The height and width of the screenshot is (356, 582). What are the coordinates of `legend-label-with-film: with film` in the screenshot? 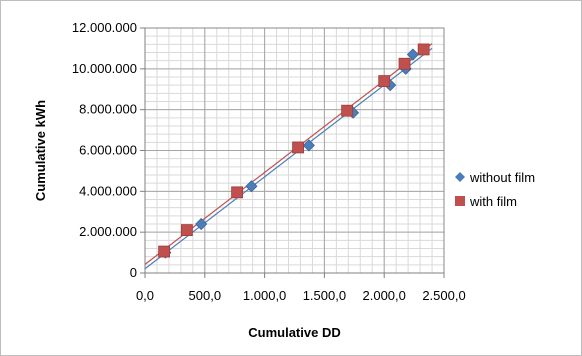 It's located at (493, 201).